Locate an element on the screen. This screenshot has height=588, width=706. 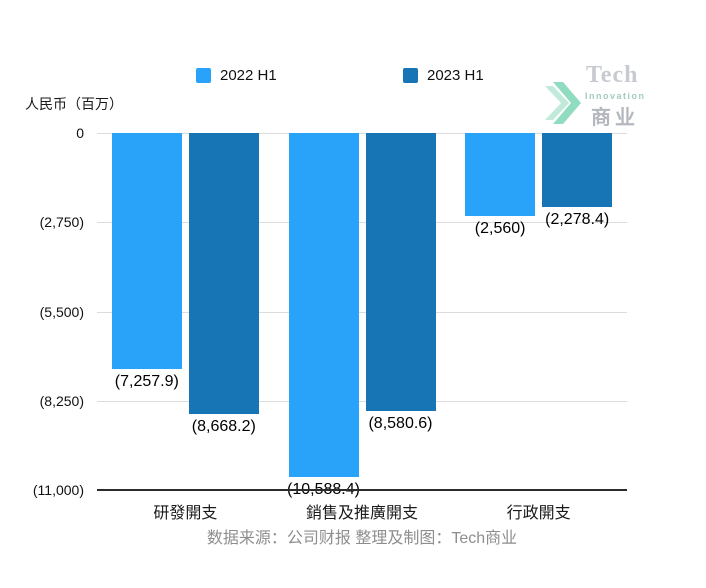
legend-swatch-2022h1 is located at coordinates (203, 75).